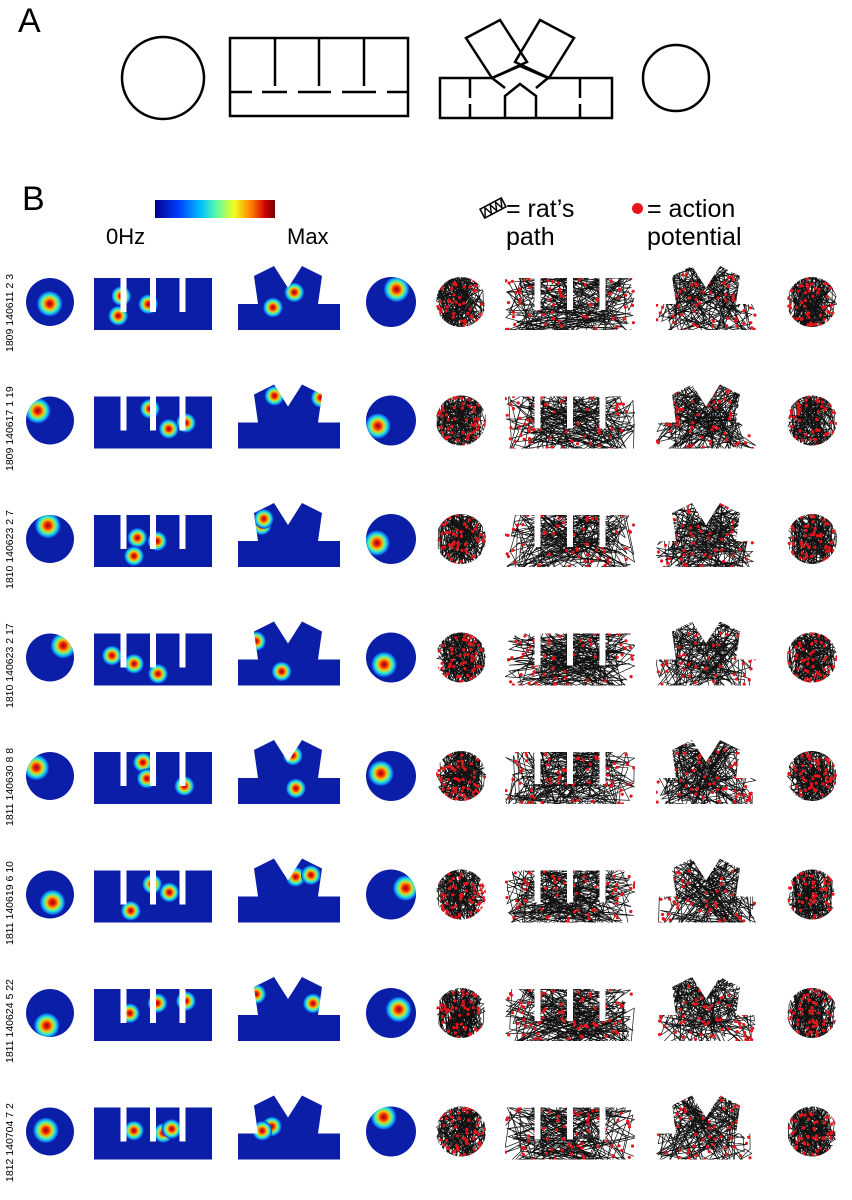 The height and width of the screenshot is (1200, 852). I want to click on colorbar-max-label: Max, so click(308, 236).